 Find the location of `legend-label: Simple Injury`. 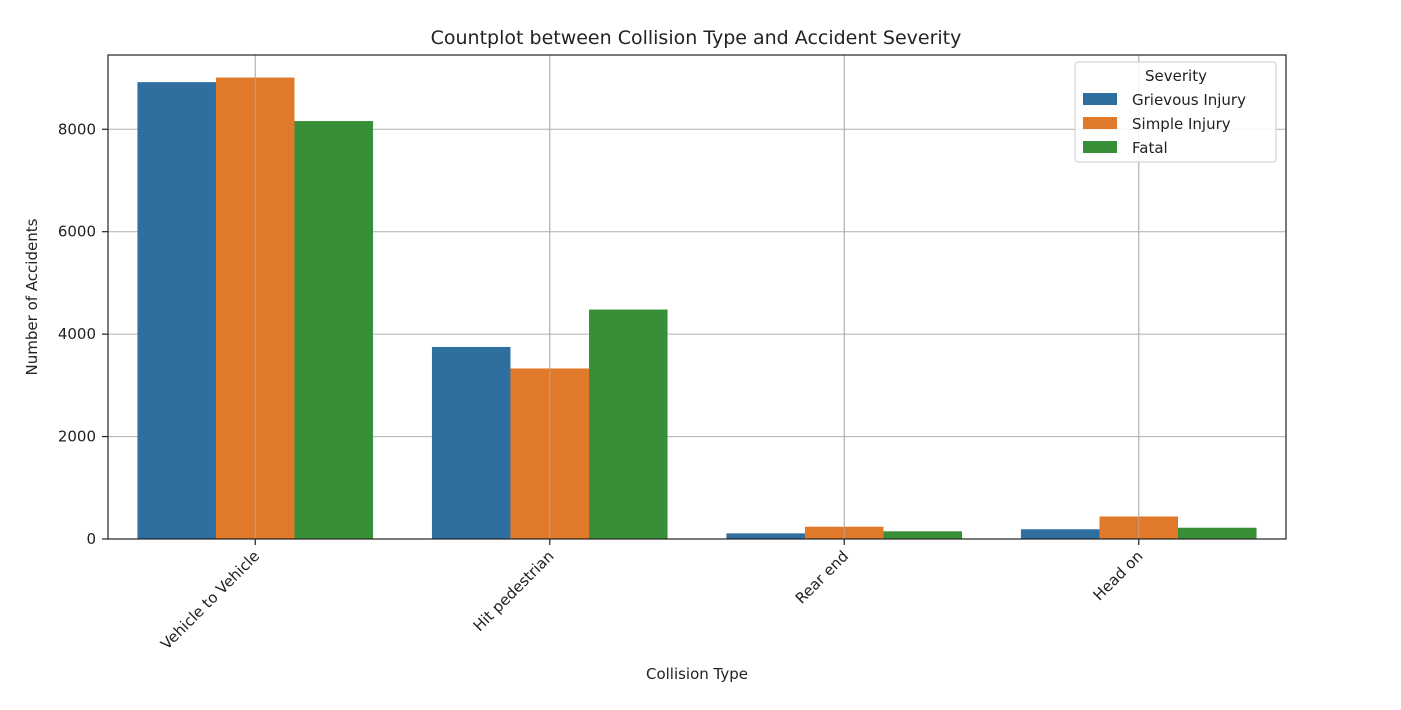

legend-label: Simple Injury is located at coordinates (1181, 124).